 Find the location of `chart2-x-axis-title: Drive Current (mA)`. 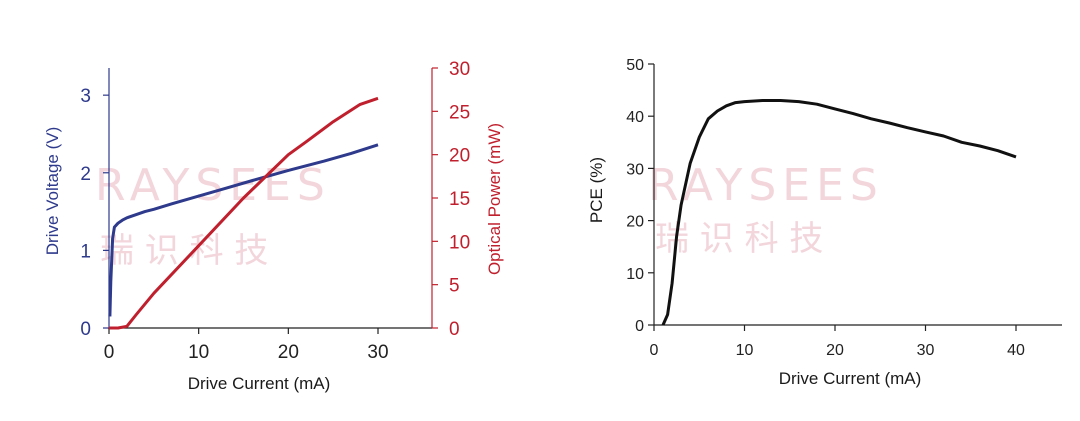

chart2-x-axis-title: Drive Current (mA) is located at coordinates (850, 378).